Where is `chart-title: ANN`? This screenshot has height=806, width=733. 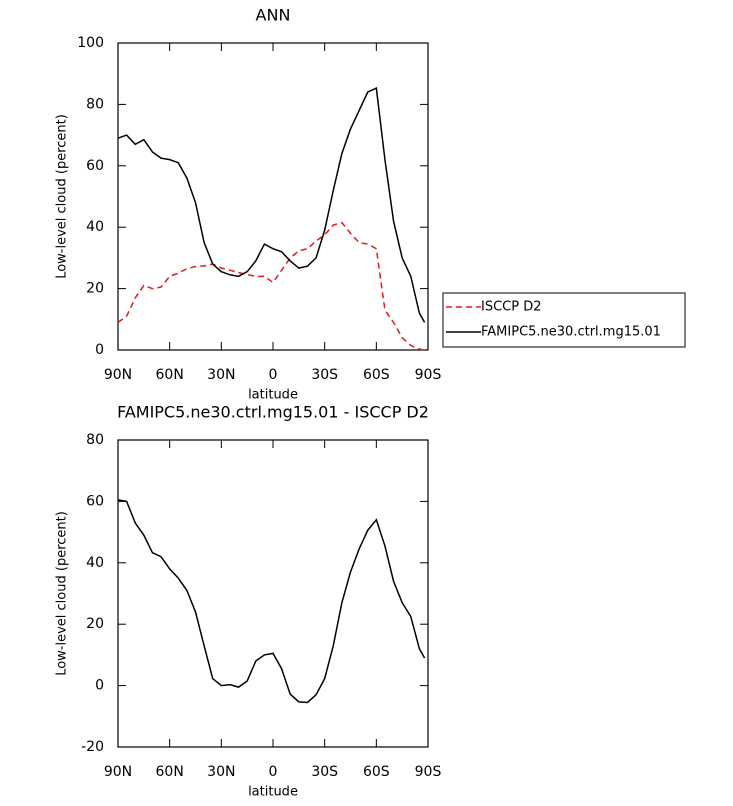 chart-title: ANN is located at coordinates (273, 15).